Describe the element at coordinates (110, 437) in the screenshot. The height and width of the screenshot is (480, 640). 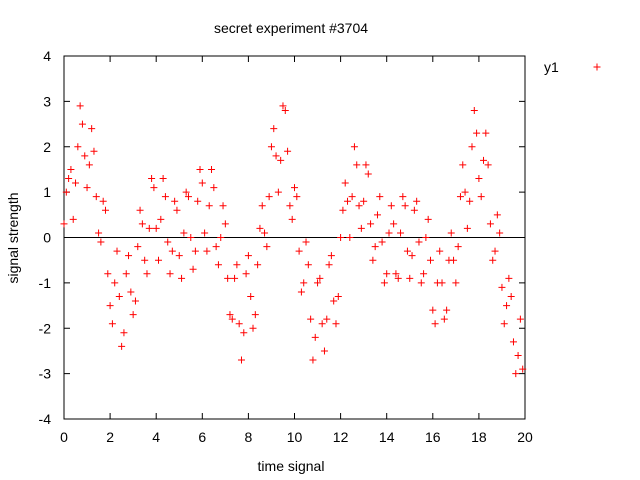
I see `x-tick-label: 2` at that location.